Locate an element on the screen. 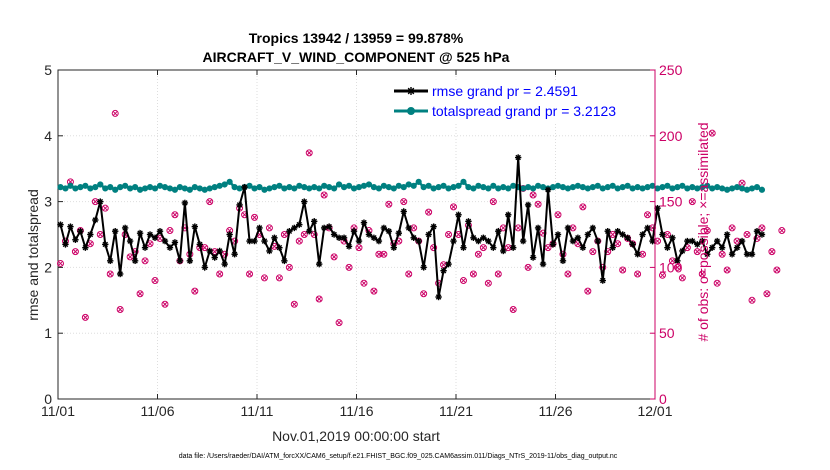 Image resolution: width=830 pixels, height=470 pixels. chart-title: Tropics 13942 / 13959 = 99.878% is located at coordinates (356, 38).